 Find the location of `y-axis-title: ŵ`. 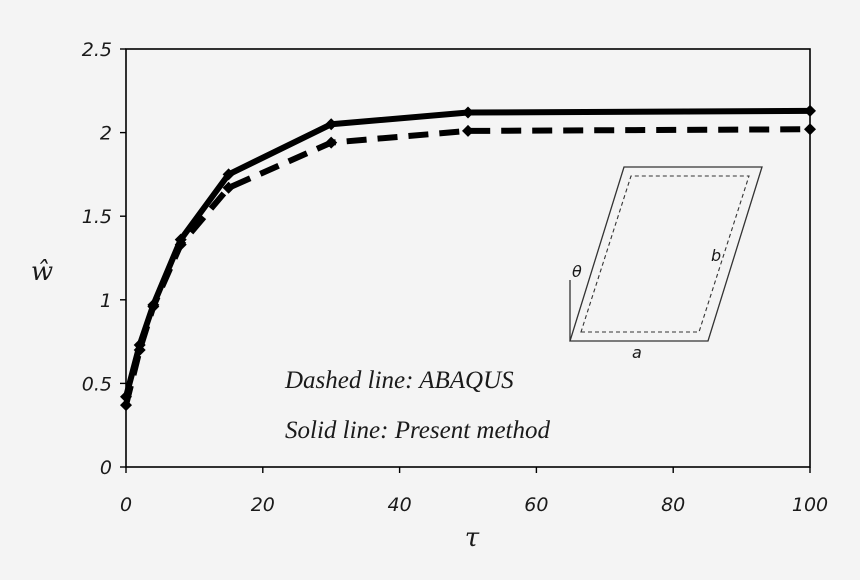

y-axis-title: ŵ is located at coordinates (42, 272).